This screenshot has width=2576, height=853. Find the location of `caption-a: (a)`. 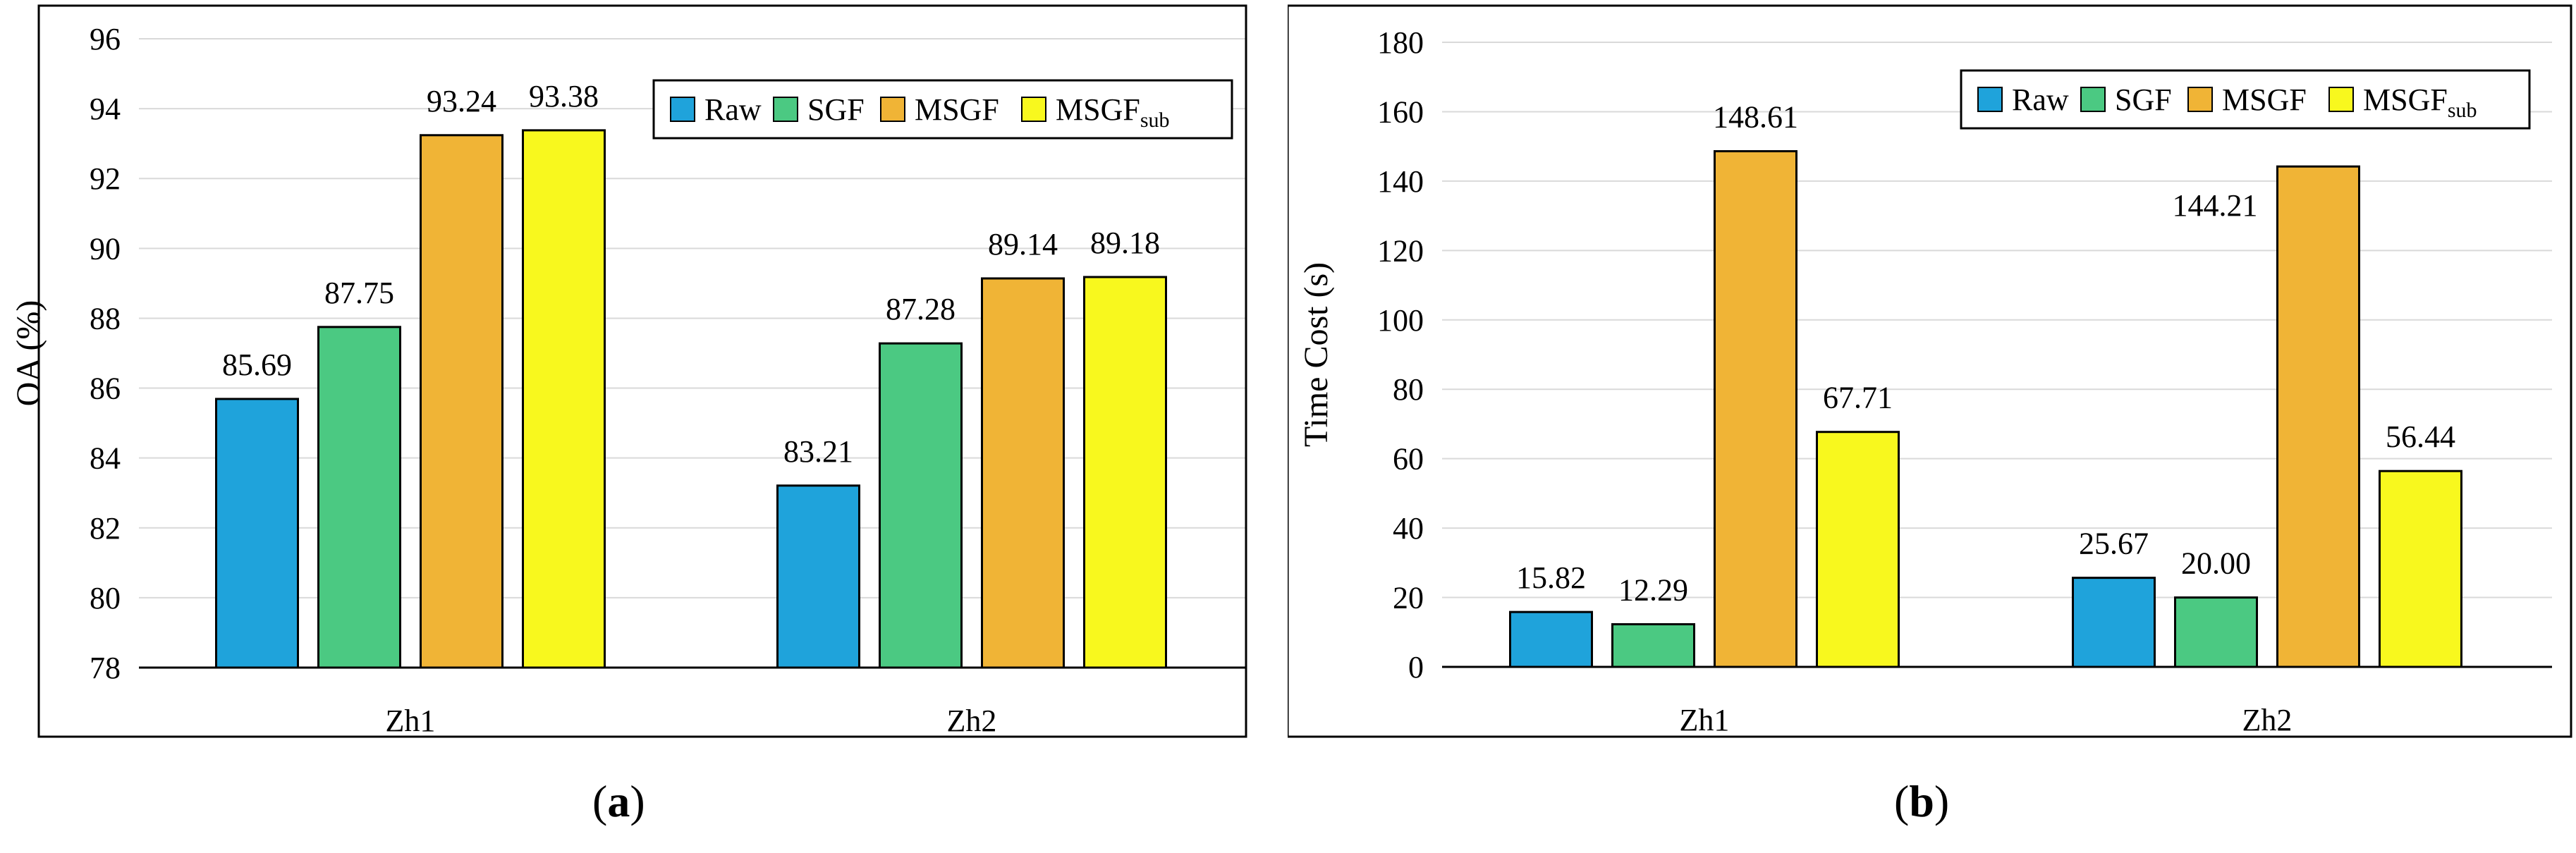

caption-a: (a) is located at coordinates (618, 801).